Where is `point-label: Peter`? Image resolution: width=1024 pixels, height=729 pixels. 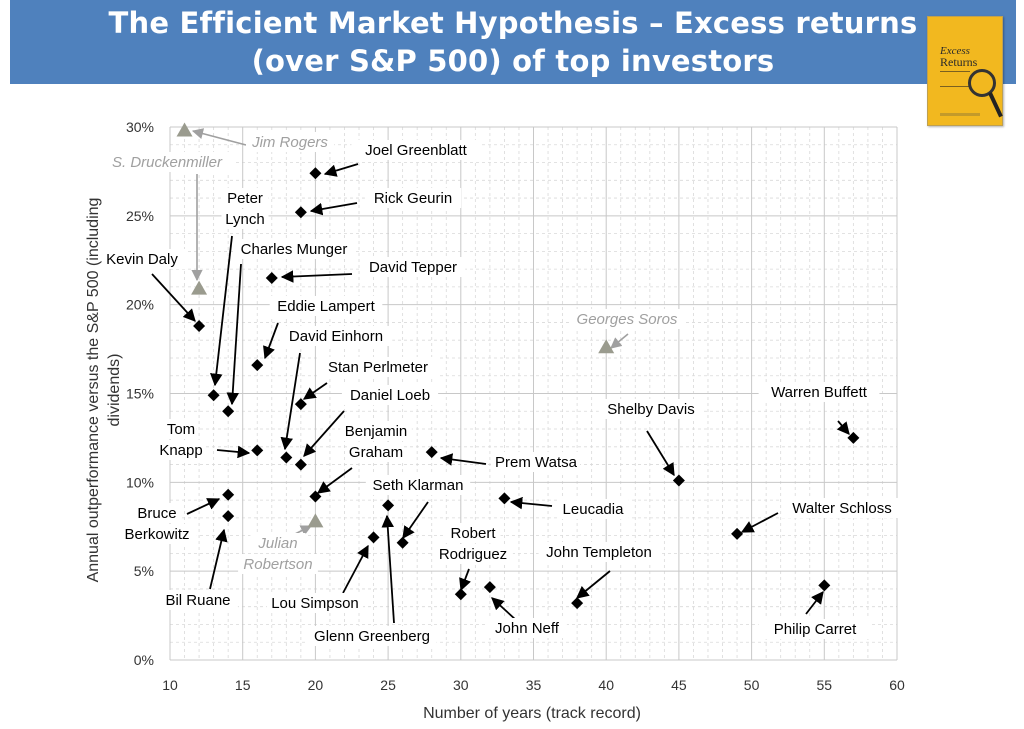
point-label: Peter is located at coordinates (245, 198).